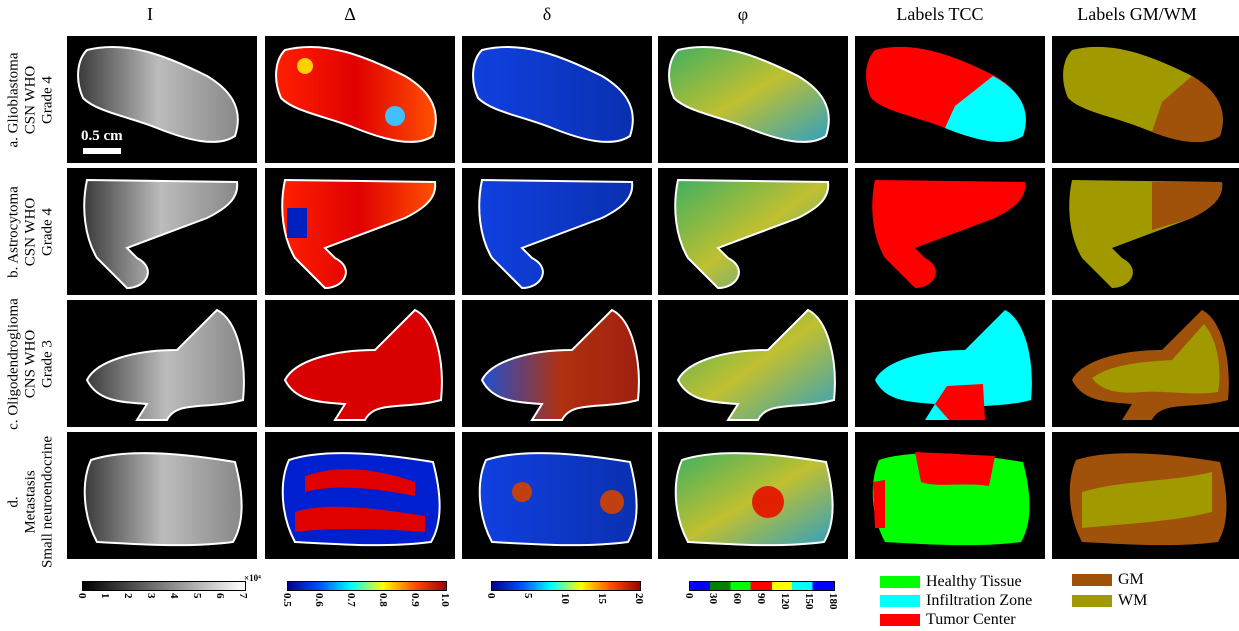 Image resolution: width=1239 pixels, height=631 pixels. Describe the element at coordinates (360, 363) in the screenshot. I see `image-c-Delta` at that location.